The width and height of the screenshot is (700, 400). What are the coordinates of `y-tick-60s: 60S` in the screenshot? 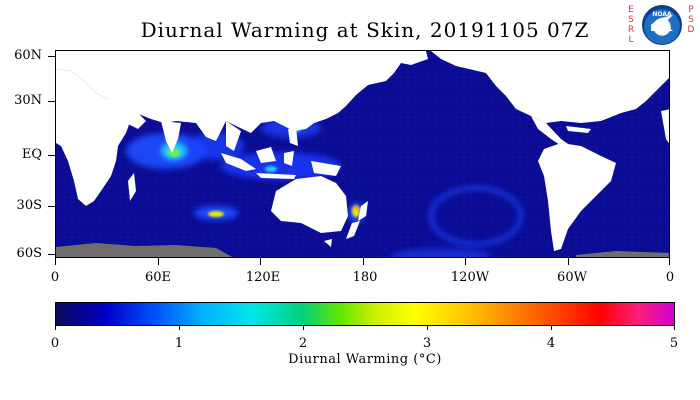 It's located at (29, 253).